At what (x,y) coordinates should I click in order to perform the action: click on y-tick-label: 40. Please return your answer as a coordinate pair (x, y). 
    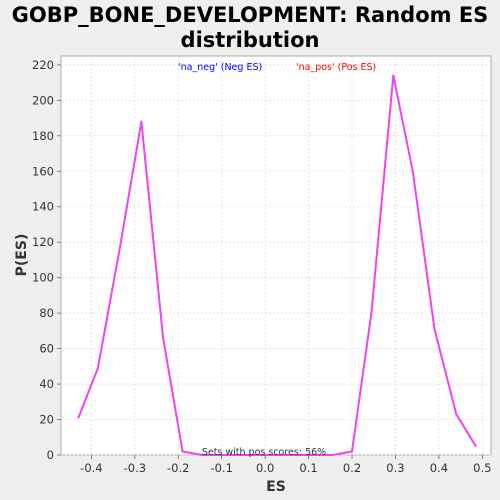
    Looking at the image, I should click on (46, 384).